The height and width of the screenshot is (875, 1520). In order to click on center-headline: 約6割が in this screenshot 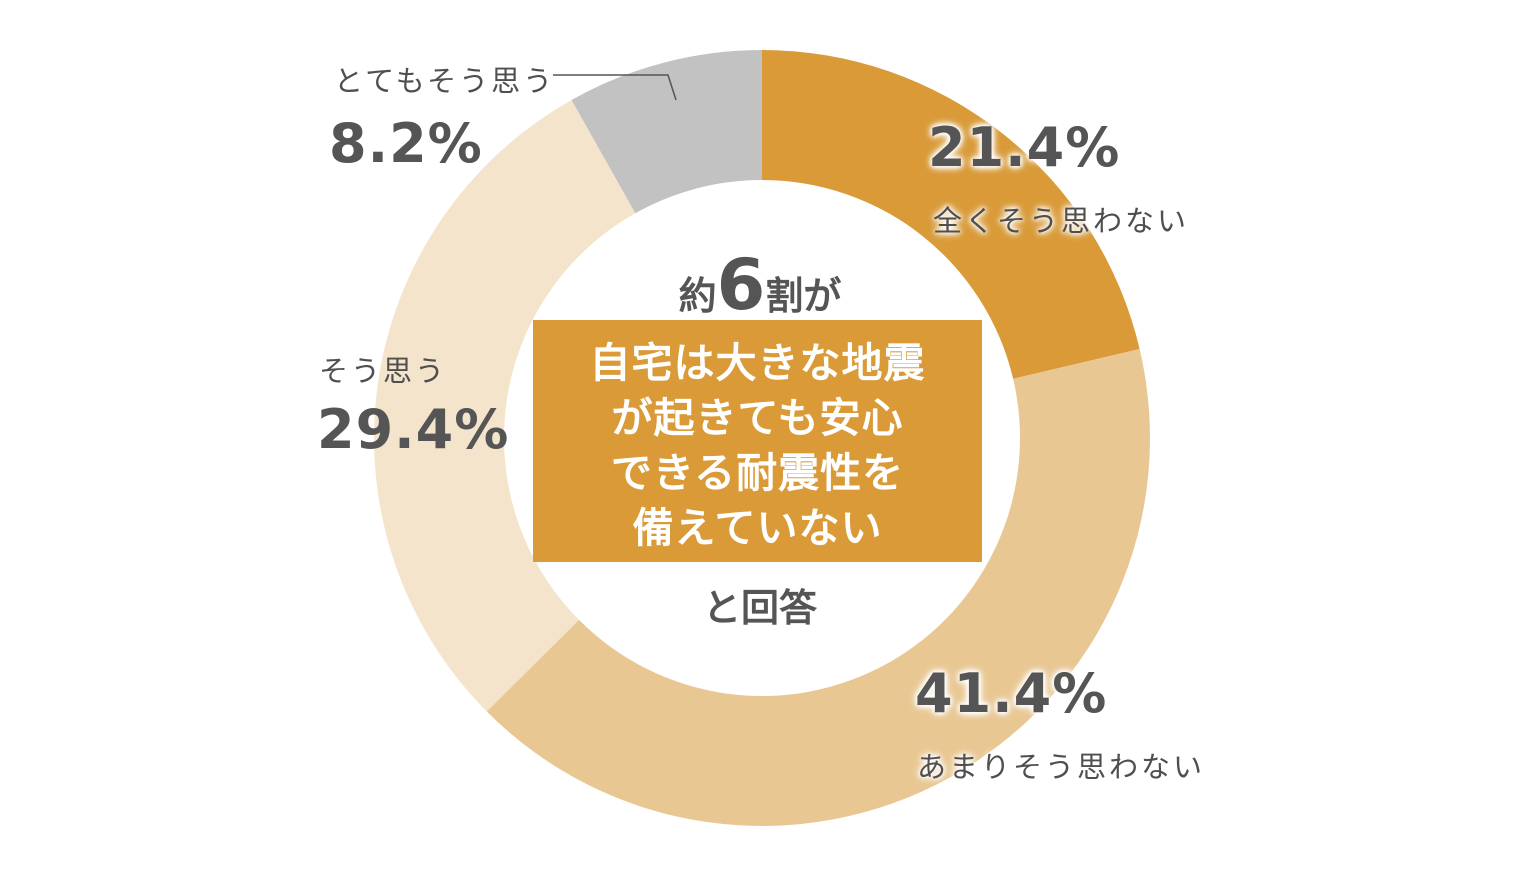, I will do `click(760, 285)`.